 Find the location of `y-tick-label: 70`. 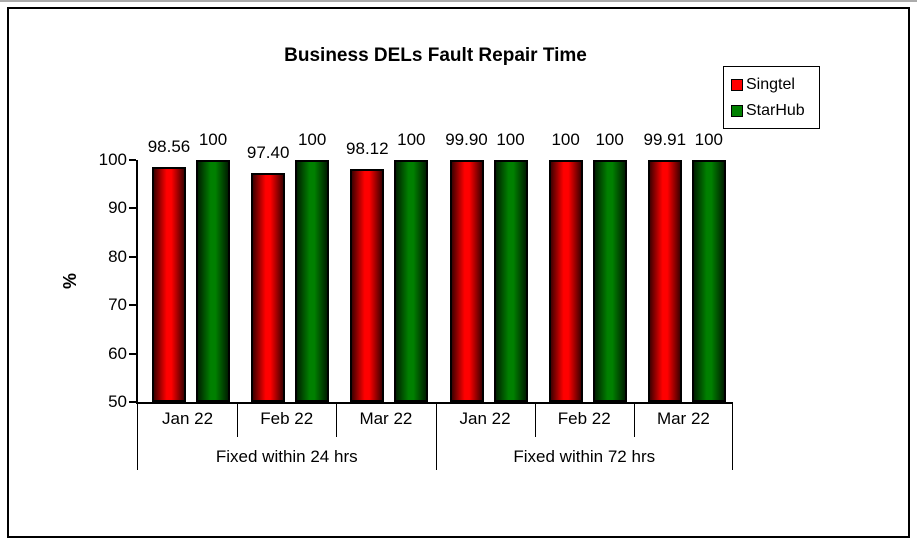

y-tick-label: 70 is located at coordinates (117, 305).